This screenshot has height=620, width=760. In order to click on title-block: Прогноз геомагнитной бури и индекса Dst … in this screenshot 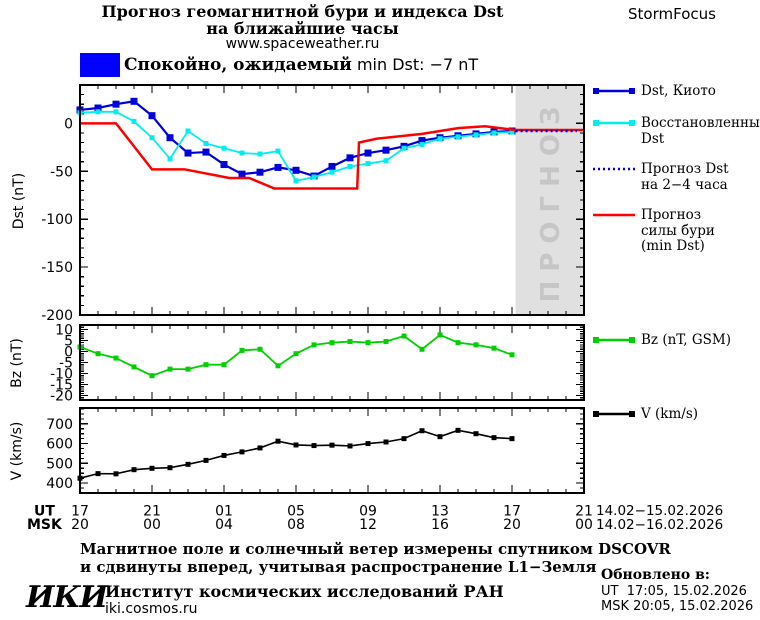, I will do `click(302, 27)`.